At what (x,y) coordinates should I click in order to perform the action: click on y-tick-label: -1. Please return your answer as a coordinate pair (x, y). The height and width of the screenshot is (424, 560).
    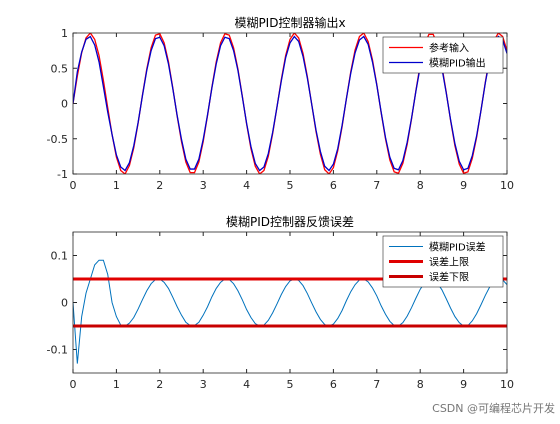
    Looking at the image, I should click on (62, 174).